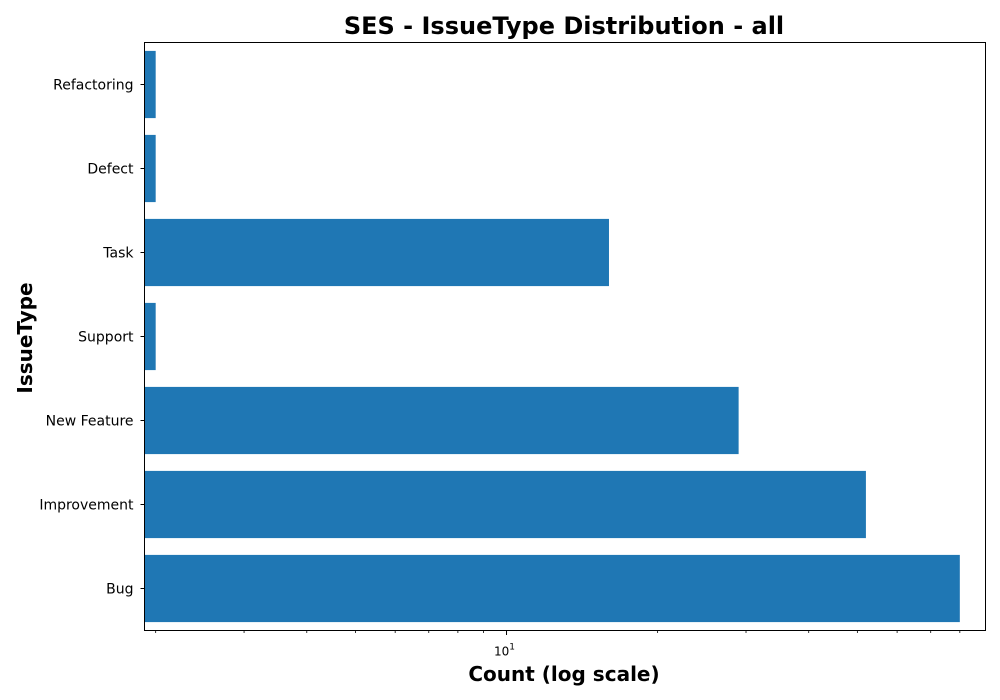 This screenshot has width=1000, height=700. Describe the element at coordinates (552, 588) in the screenshot. I see `bar-bug` at that location.